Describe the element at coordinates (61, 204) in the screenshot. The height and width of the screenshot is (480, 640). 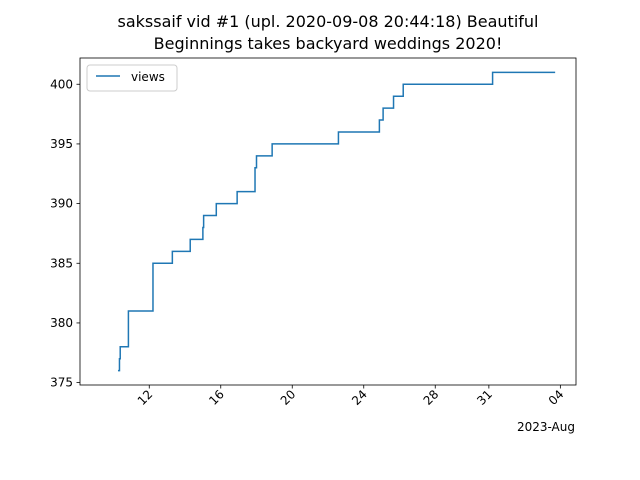
I see `y-tick-label: 390` at that location.